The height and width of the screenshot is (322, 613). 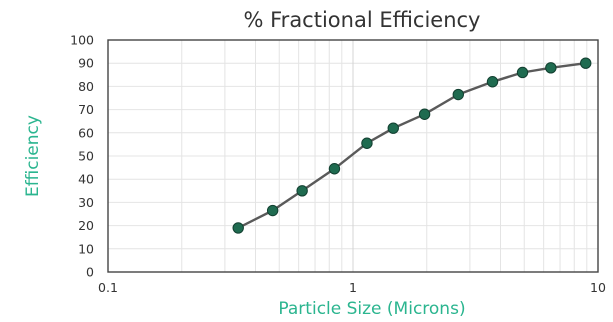 What do you see at coordinates (82, 40) in the screenshot?
I see `y-tick-label: 100` at bounding box center [82, 40].